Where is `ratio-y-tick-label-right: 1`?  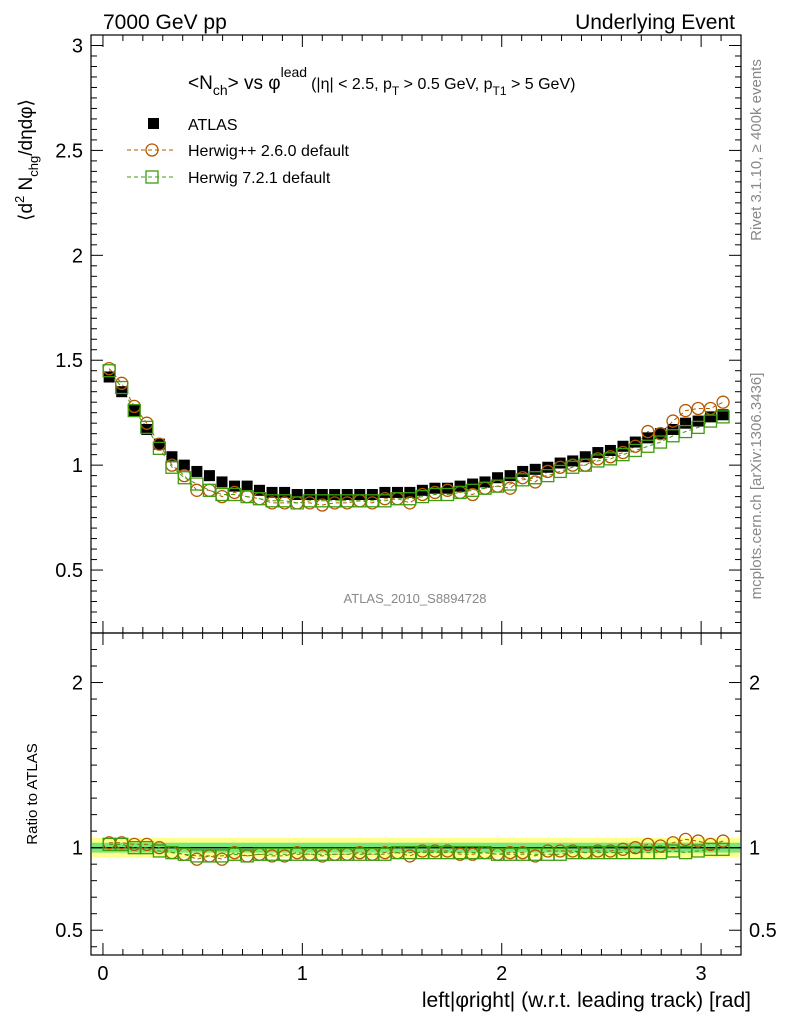
ratio-y-tick-label-right: 1 is located at coordinates (754, 849).